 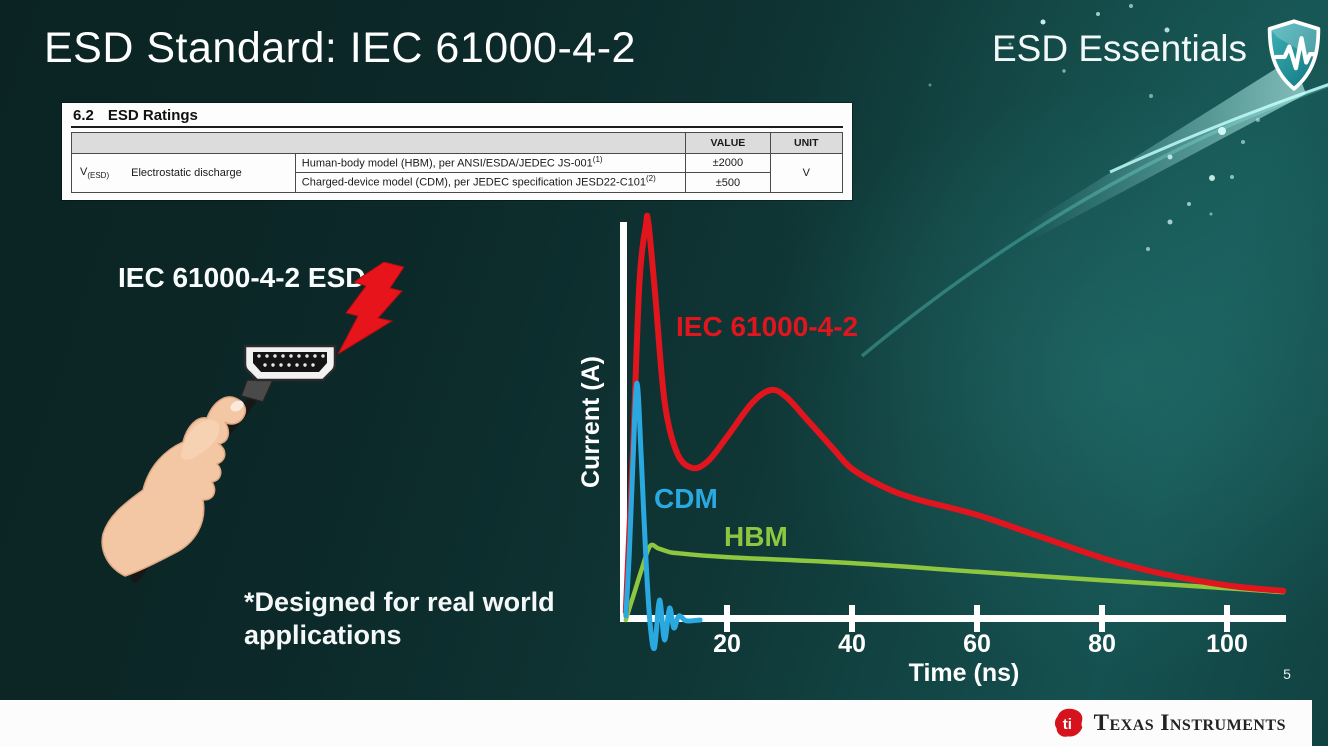 I want to click on x-axis, so click(x=953, y=618).